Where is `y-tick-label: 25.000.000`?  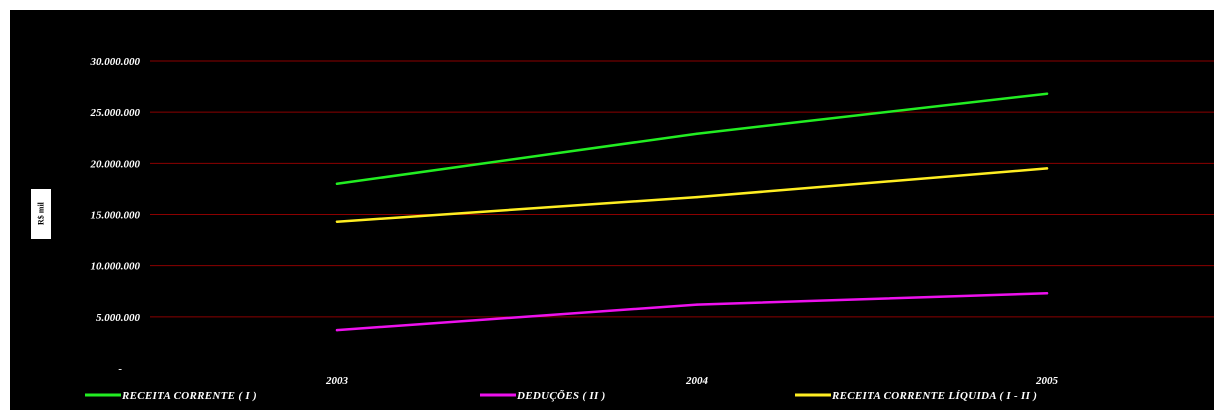 y-tick-label: 25.000.000 is located at coordinates (115, 113).